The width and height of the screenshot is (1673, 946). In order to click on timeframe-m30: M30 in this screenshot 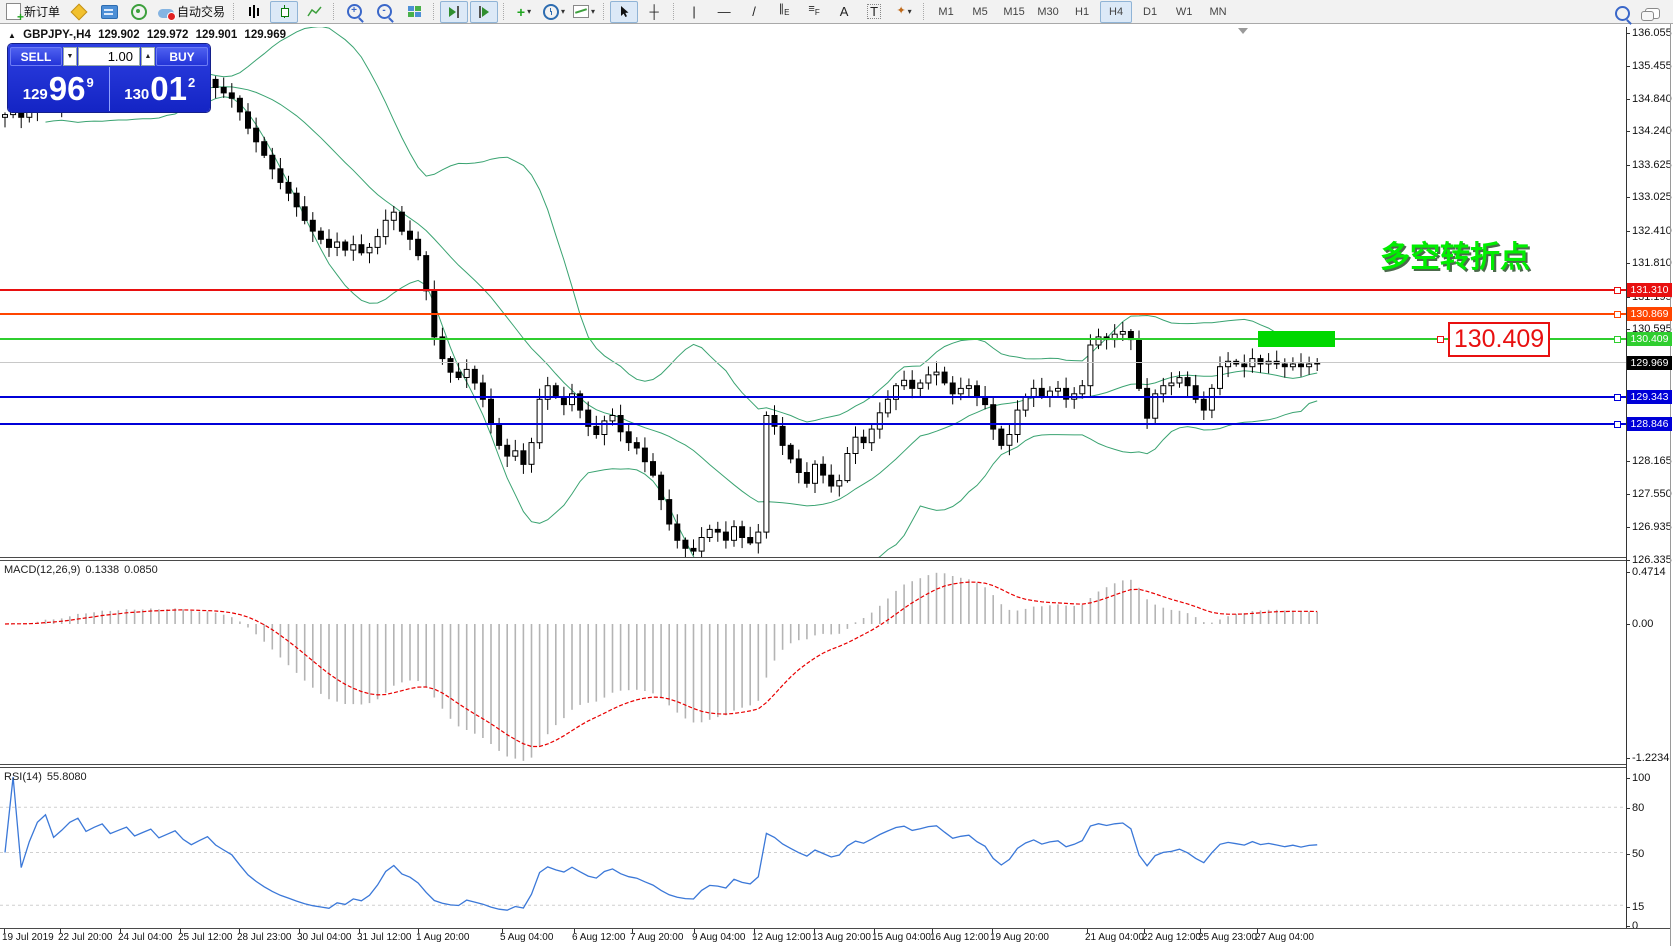, I will do `click(1048, 11)`.